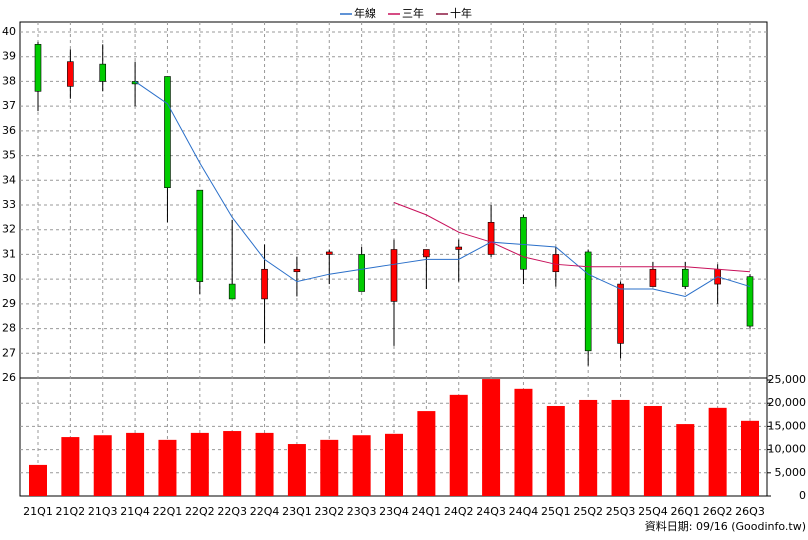  Describe the element at coordinates (791, 472) in the screenshot. I see `y2-tick-label: 5,000` at that location.